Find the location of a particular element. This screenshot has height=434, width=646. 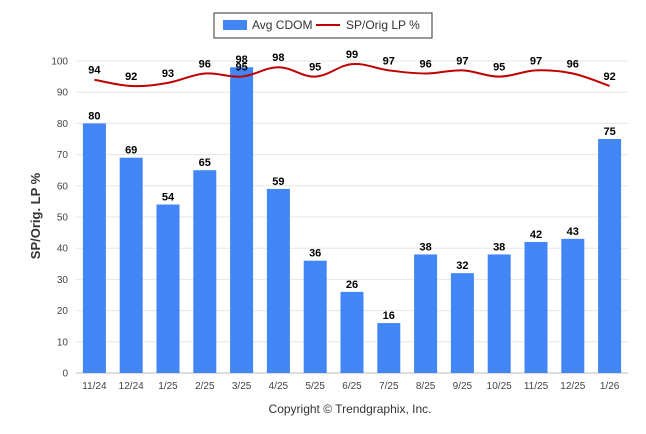

legend-label-avg-cdom: Avg CDOM is located at coordinates (282, 25).